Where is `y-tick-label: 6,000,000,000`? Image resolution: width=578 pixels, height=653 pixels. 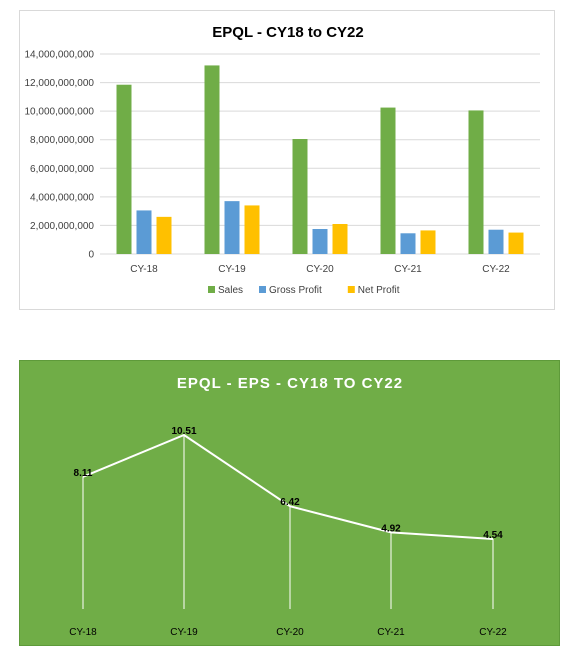 y-tick-label: 6,000,000,000 is located at coordinates (62, 169).